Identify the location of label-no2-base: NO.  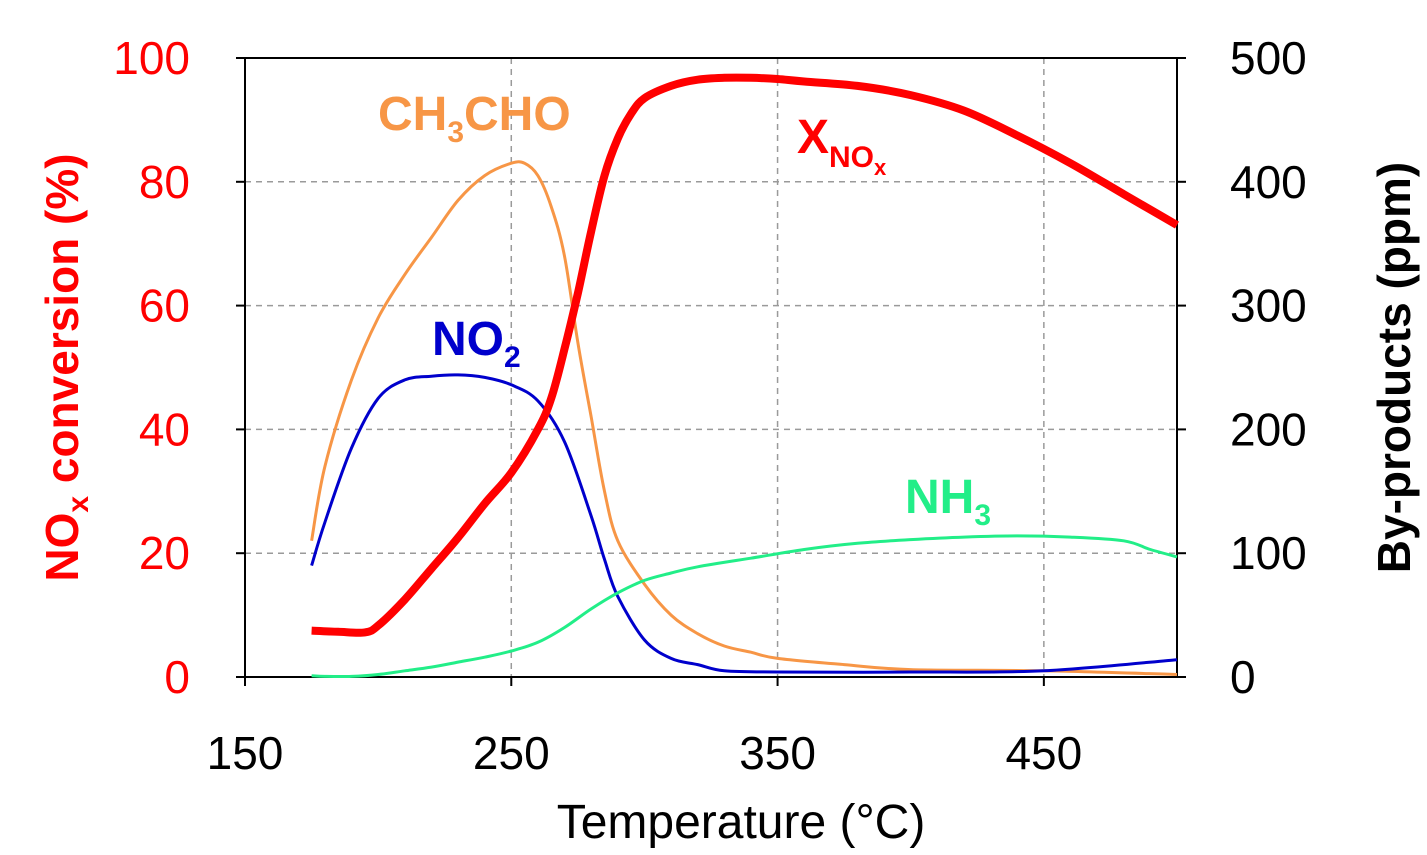
(468, 339).